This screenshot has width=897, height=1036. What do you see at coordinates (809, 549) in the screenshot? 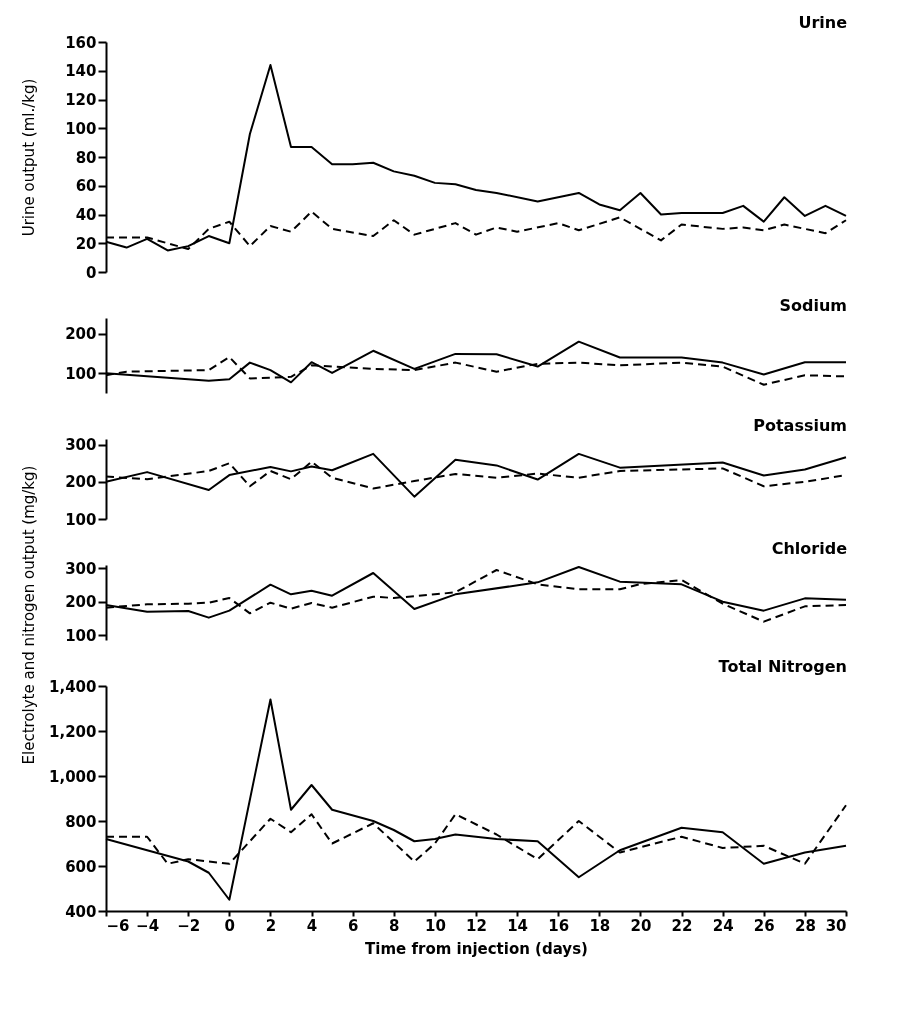
I see `chart-title: Chloride` at bounding box center [809, 549].